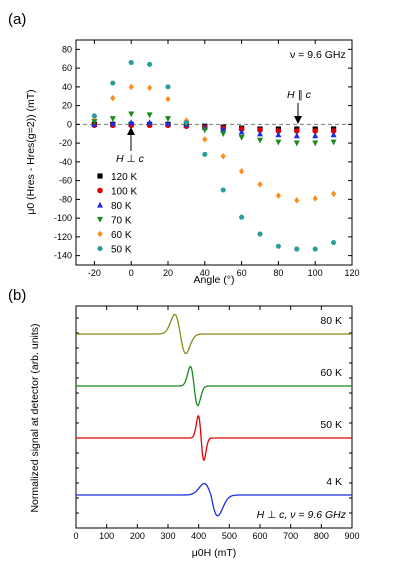 The width and height of the screenshot is (415, 585). Describe the element at coordinates (130, 159) in the screenshot. I see `perpendicular-annotation: H ⊥ c` at that location.